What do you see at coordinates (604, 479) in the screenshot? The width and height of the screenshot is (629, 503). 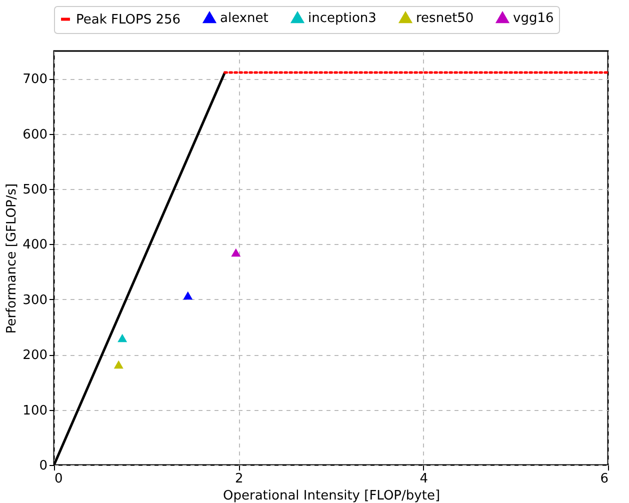 I see `x-tick-label: 6` at bounding box center [604, 479].